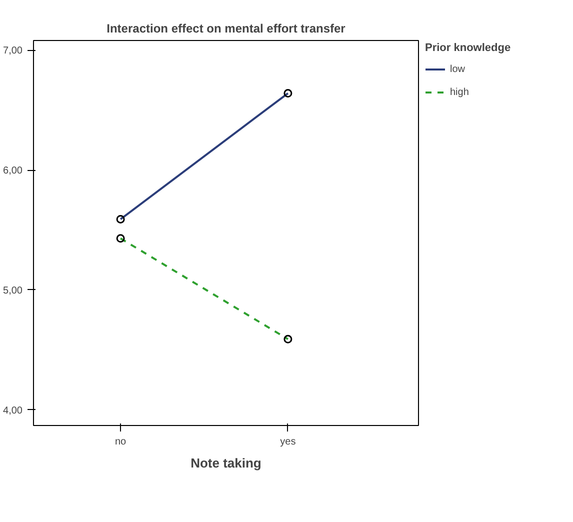 Image resolution: width=573 pixels, height=522 pixels. What do you see at coordinates (460, 92) in the screenshot?
I see `legend-label: high` at bounding box center [460, 92].